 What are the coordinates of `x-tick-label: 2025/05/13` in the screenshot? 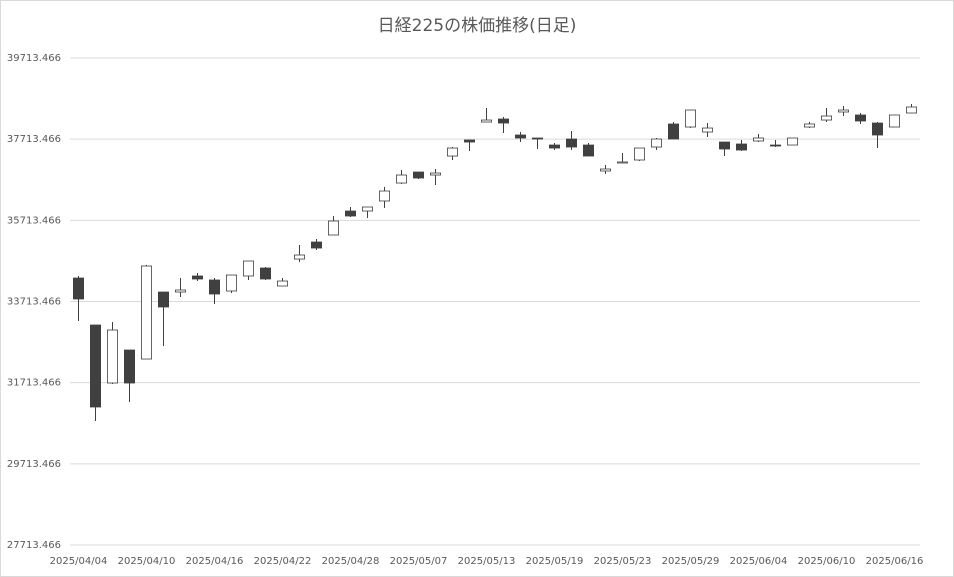 It's located at (487, 561).